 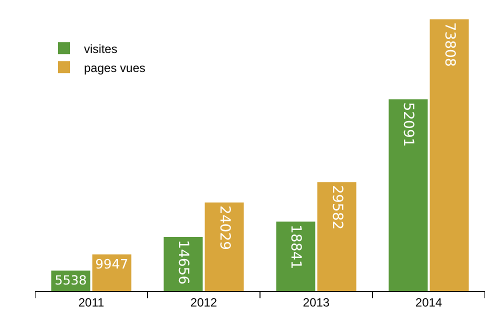 I want to click on data-label: 52091, so click(x=408, y=124).